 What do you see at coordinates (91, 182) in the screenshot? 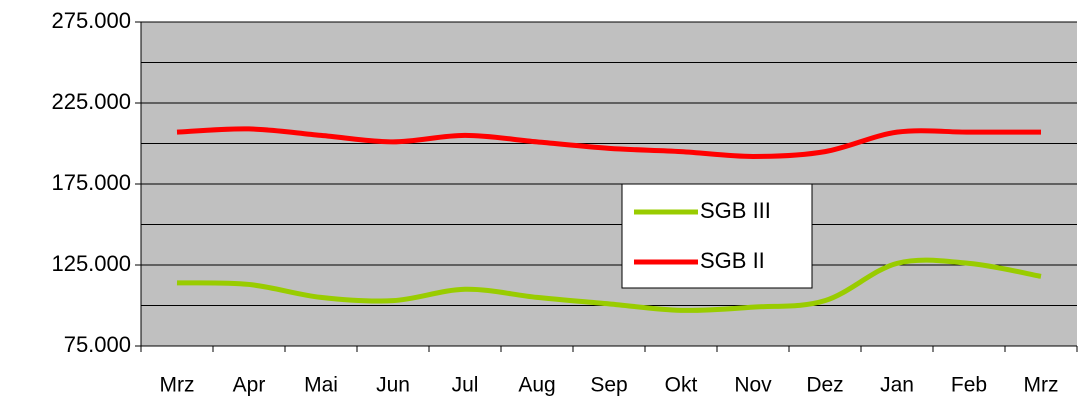
I see `y-tick-label: 175.000` at bounding box center [91, 182].